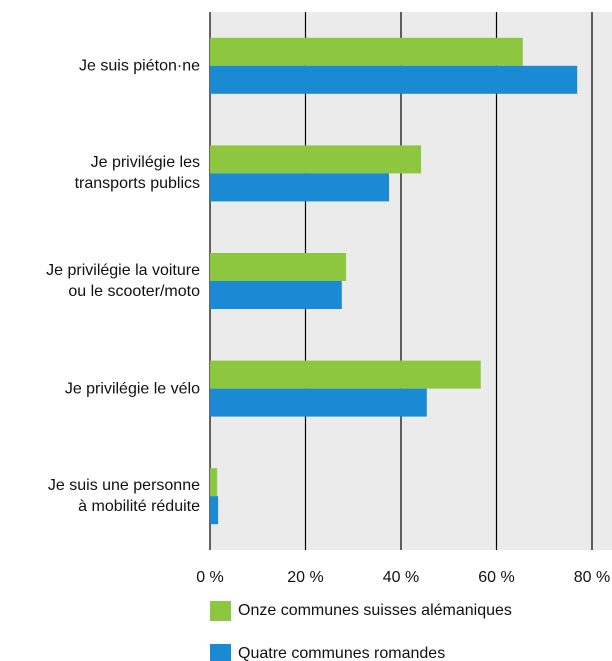 This screenshot has width=612, height=661. Describe the element at coordinates (592, 577) in the screenshot. I see `x-tick-label: 80 %` at that location.